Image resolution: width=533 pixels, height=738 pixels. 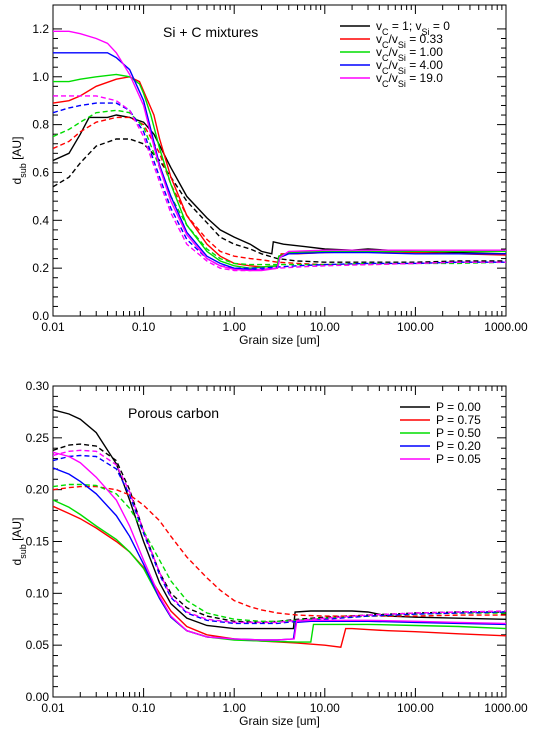 What do you see at coordinates (409, 41) in the screenshot?
I see `legend-label: vC/vSi = 0.33` at bounding box center [409, 41].